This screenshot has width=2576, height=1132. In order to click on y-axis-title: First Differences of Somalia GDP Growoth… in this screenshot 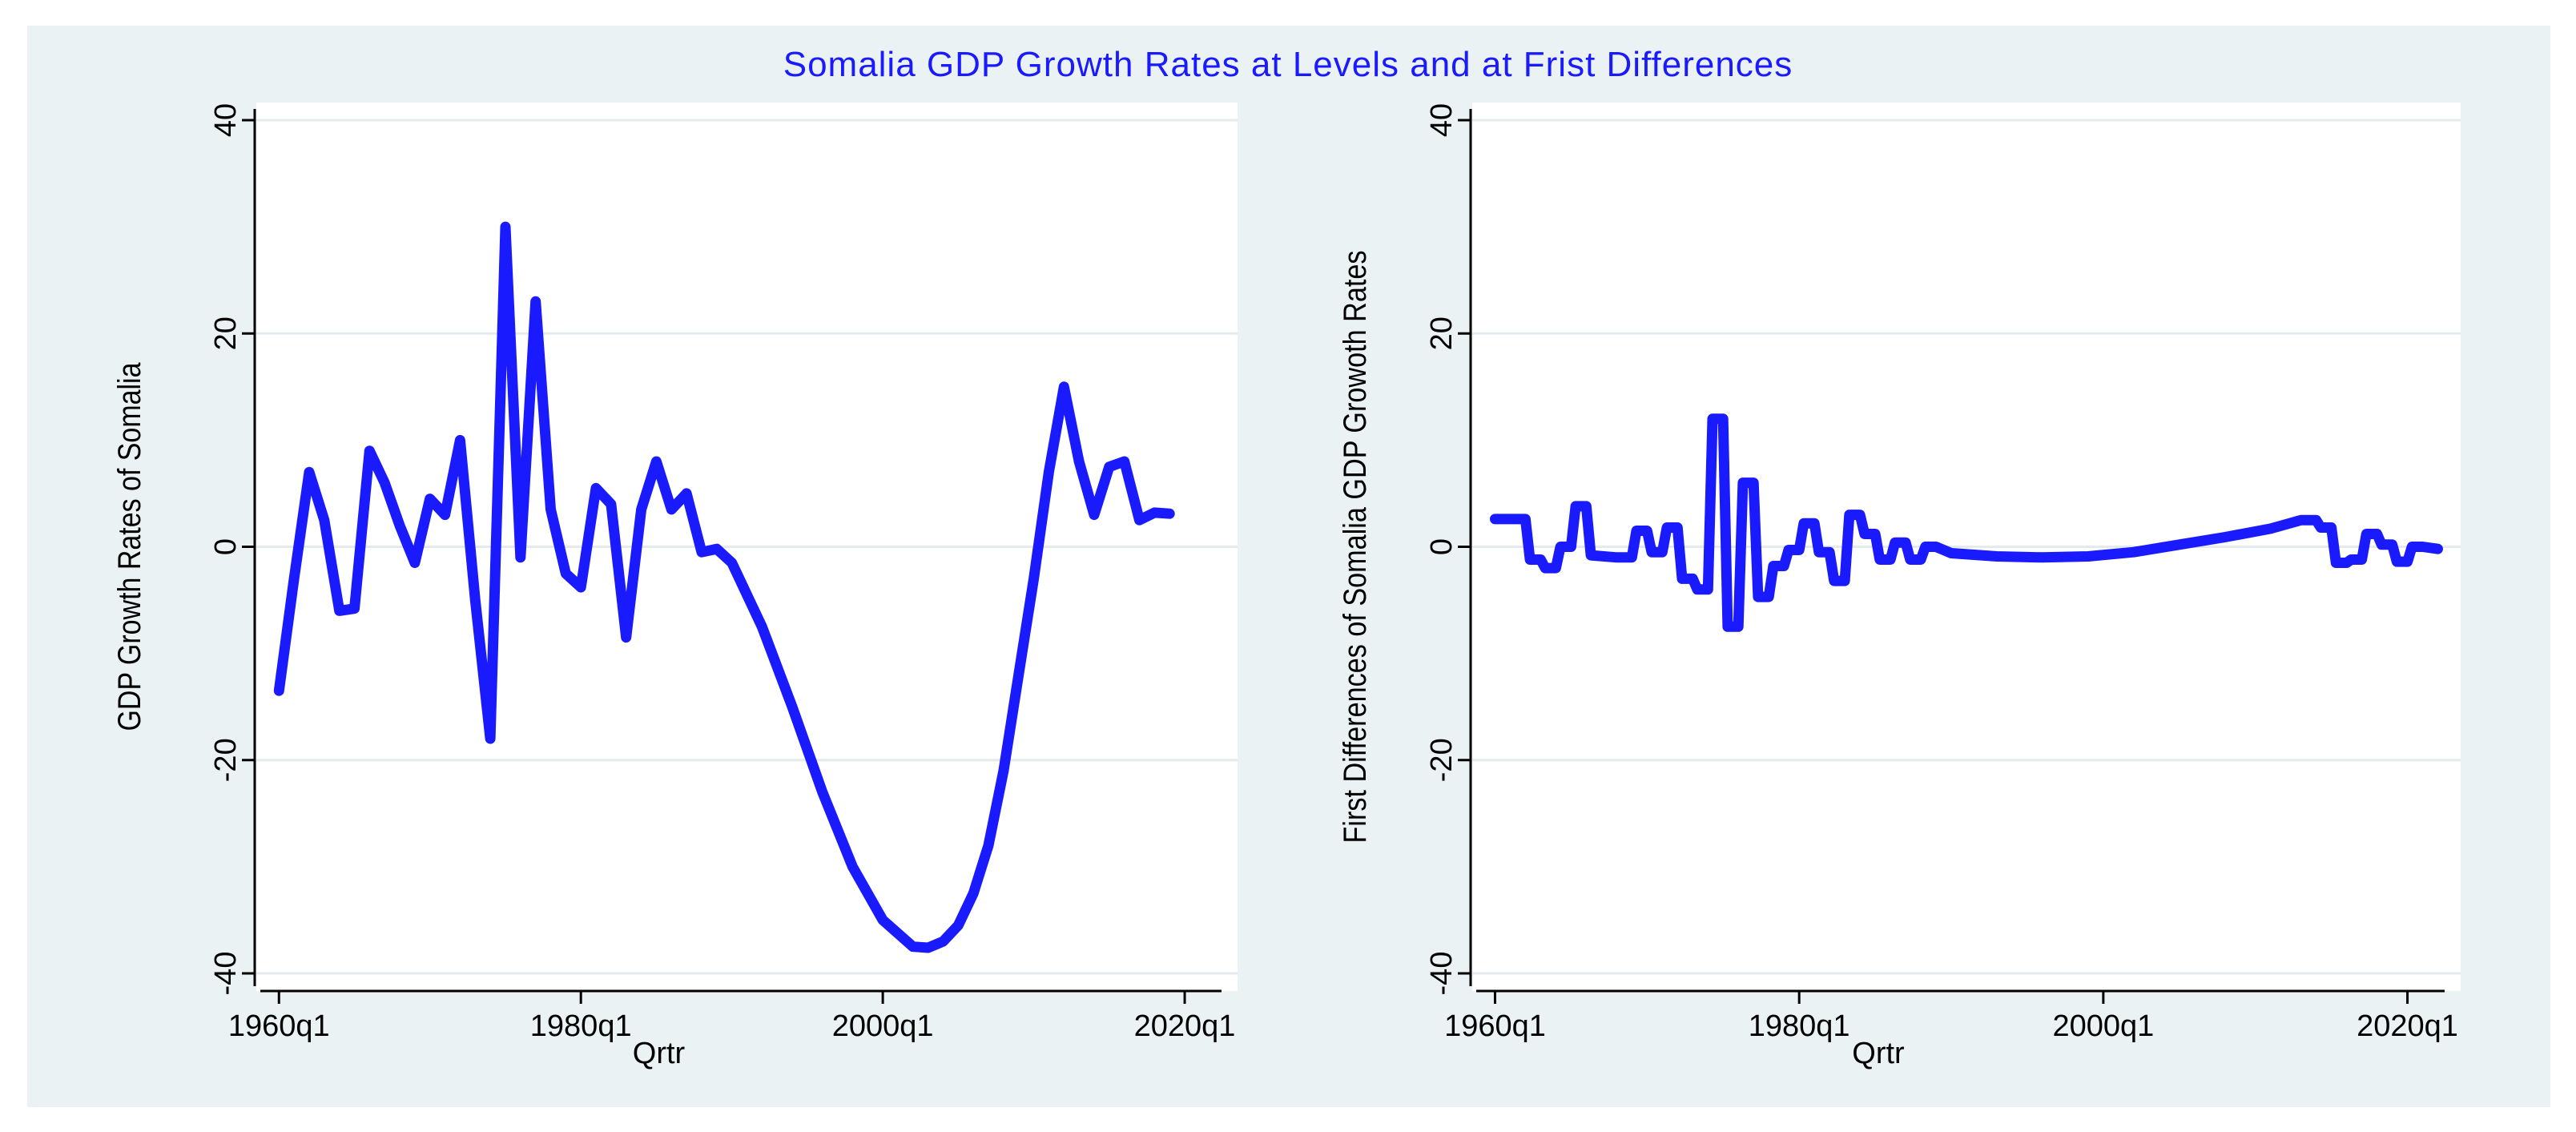, I will do `click(1355, 547)`.